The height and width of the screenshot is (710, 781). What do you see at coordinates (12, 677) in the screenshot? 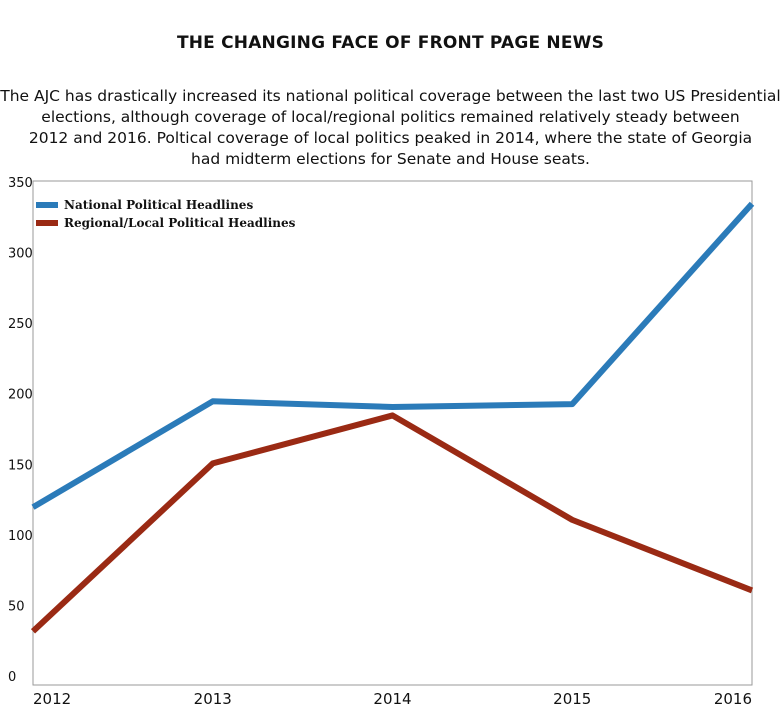
I see `y-tick-label: 0` at bounding box center [12, 677].